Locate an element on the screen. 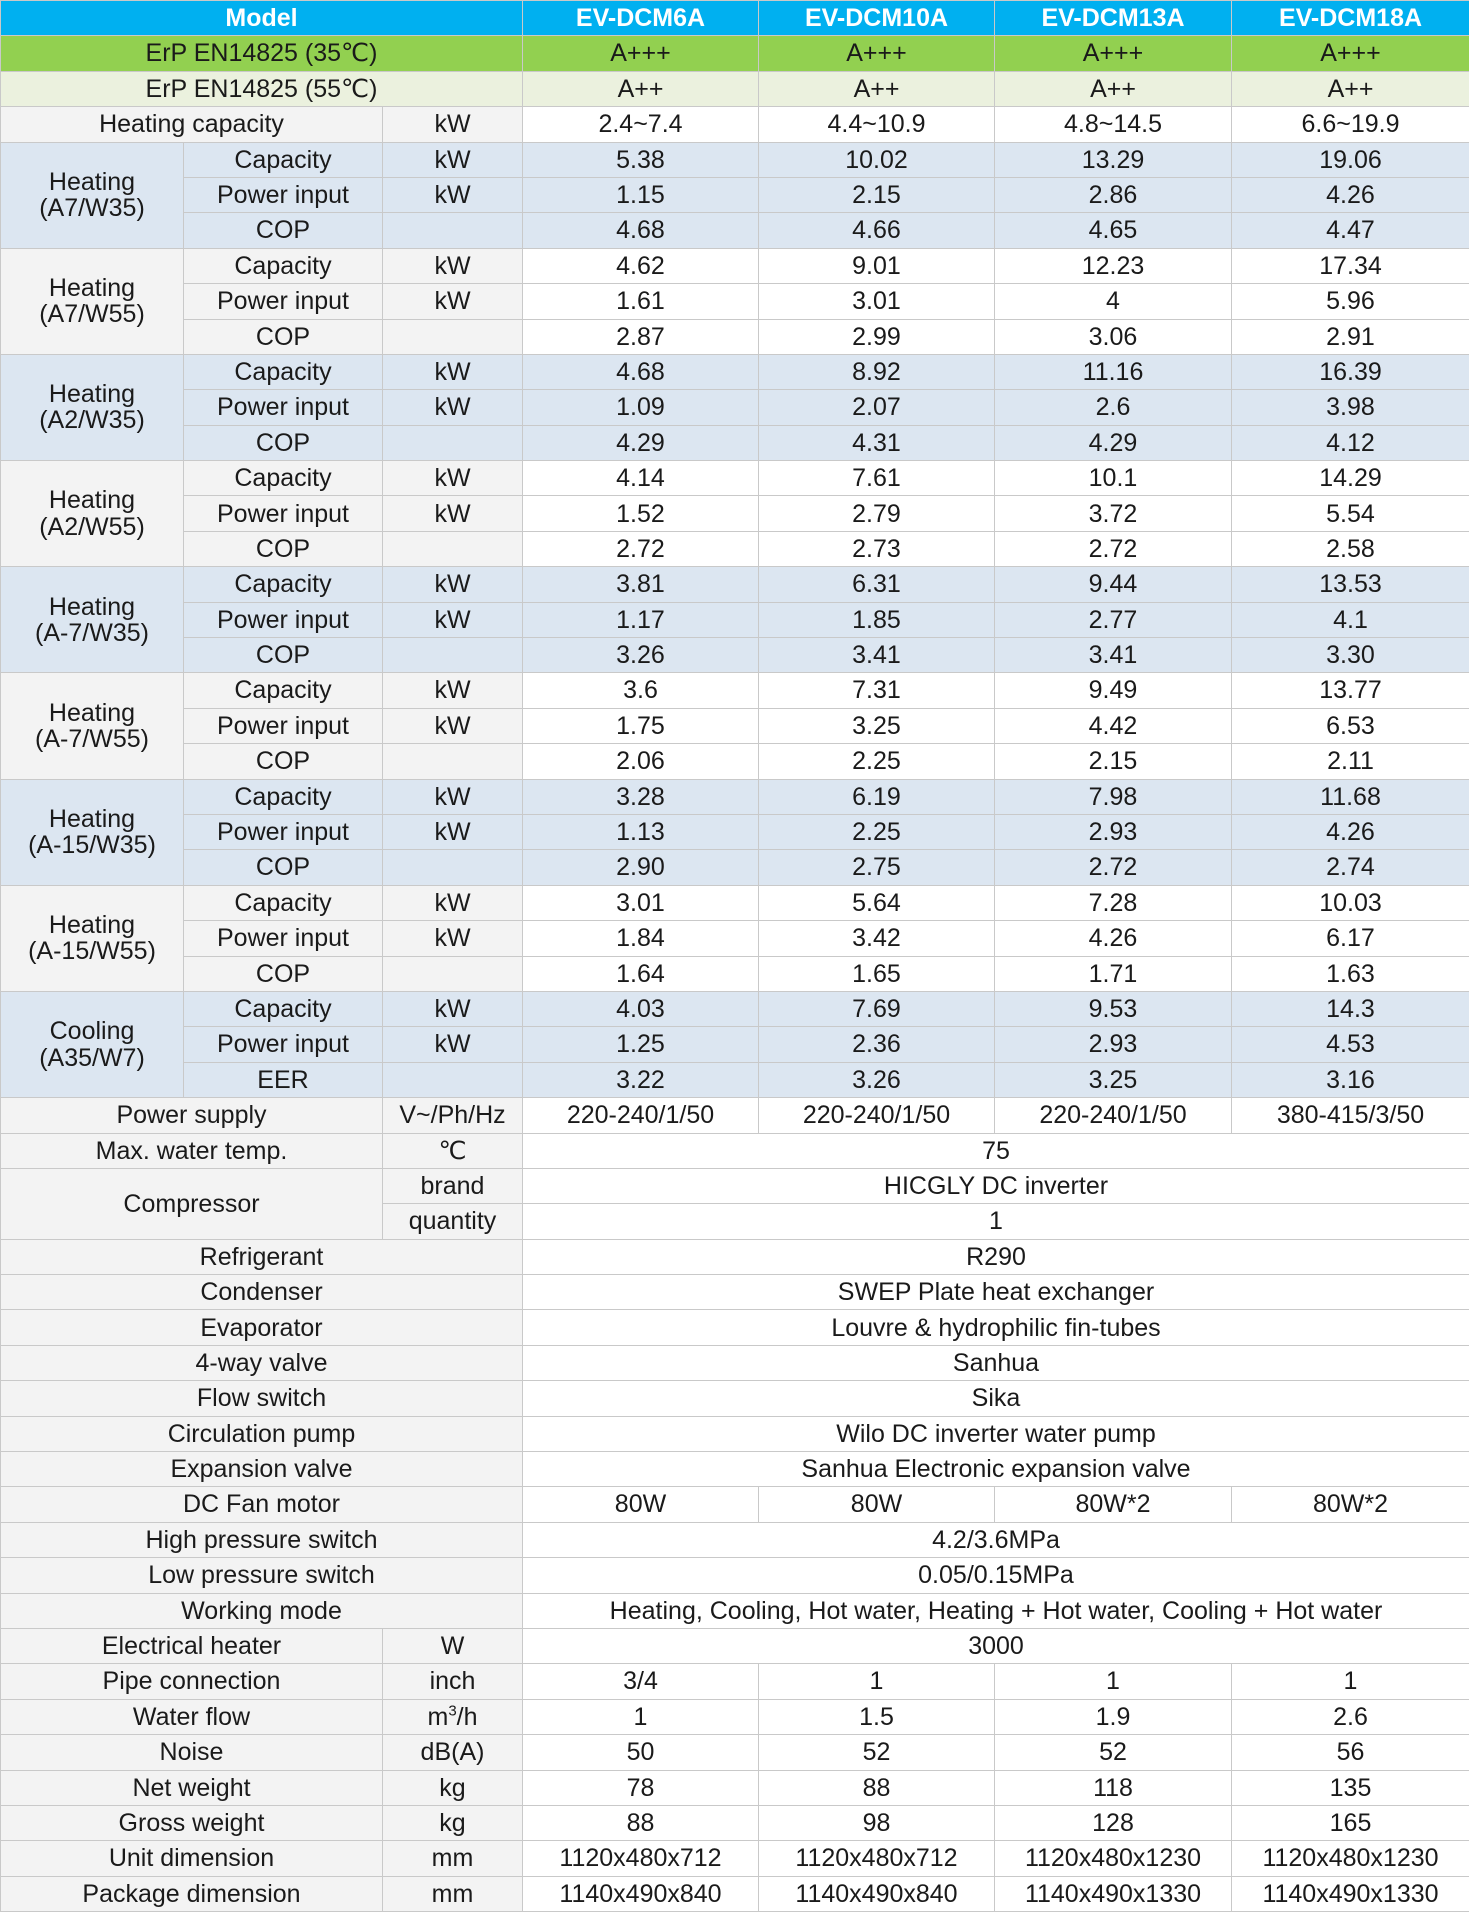 The height and width of the screenshot is (1919, 1469). table-row: Water flow m3/h 1 1.5 1.9 2.6 is located at coordinates (734, 1717).